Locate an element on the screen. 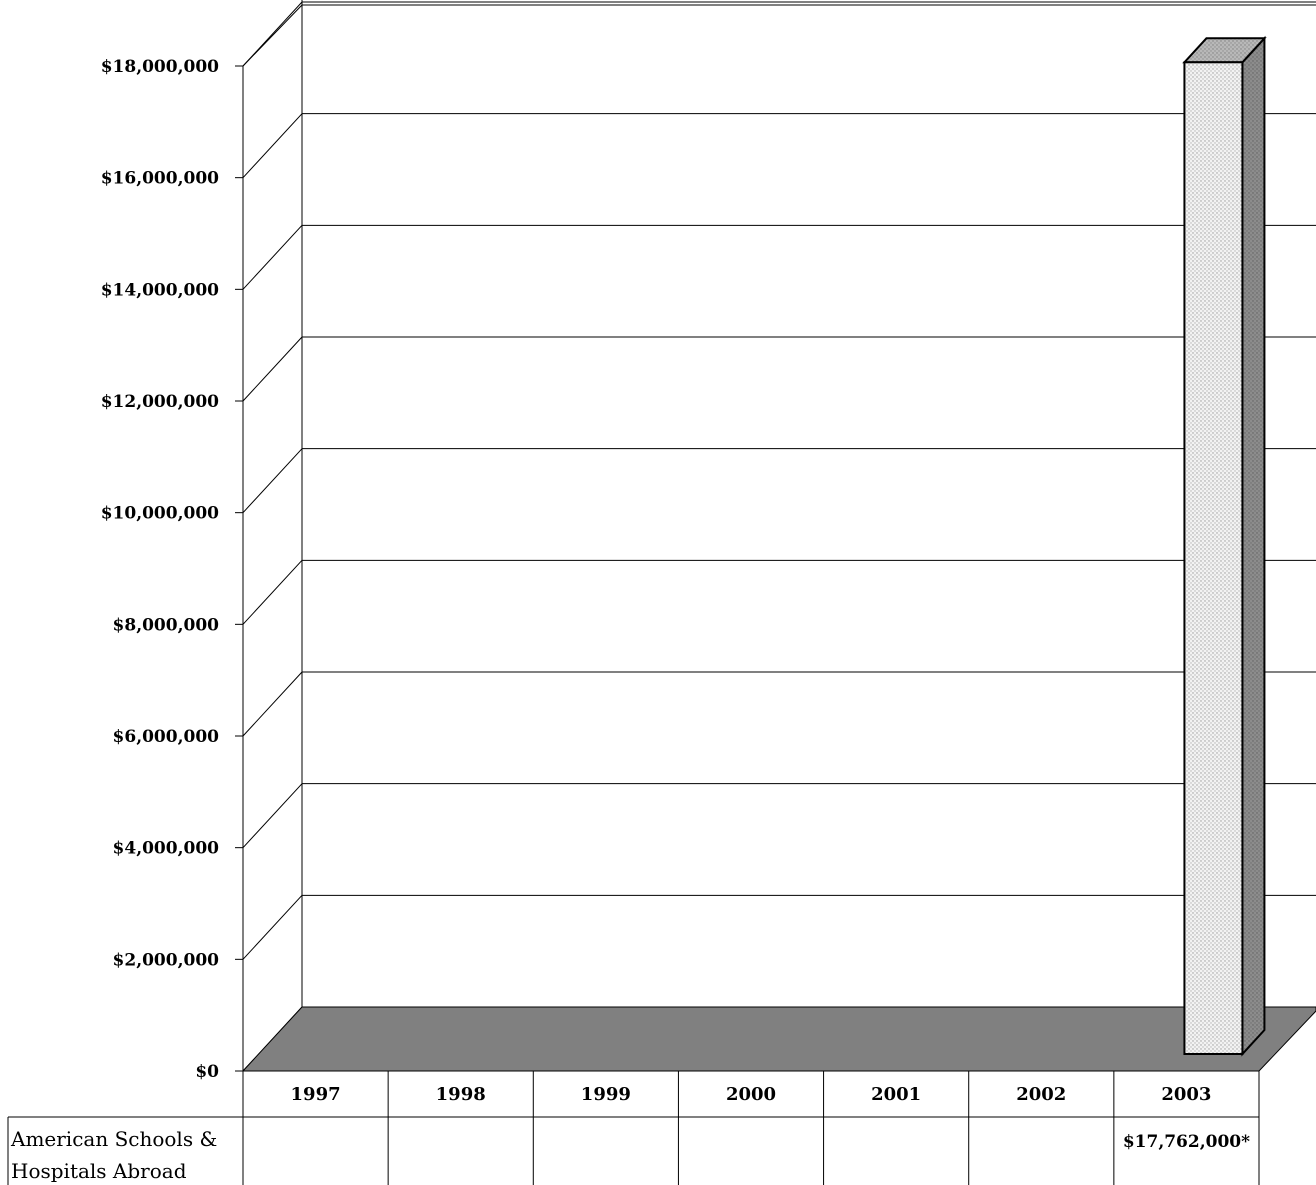 This screenshot has width=1316, height=1185. bar-side-2003 is located at coordinates (1253, 546).